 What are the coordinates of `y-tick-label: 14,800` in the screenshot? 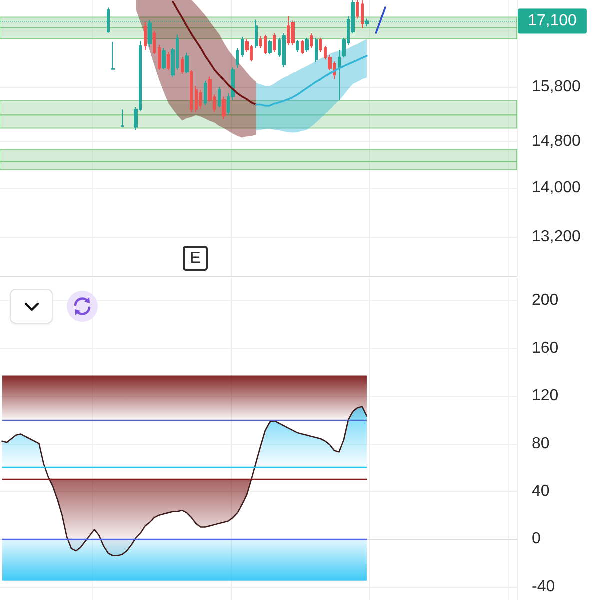 It's located at (557, 141).